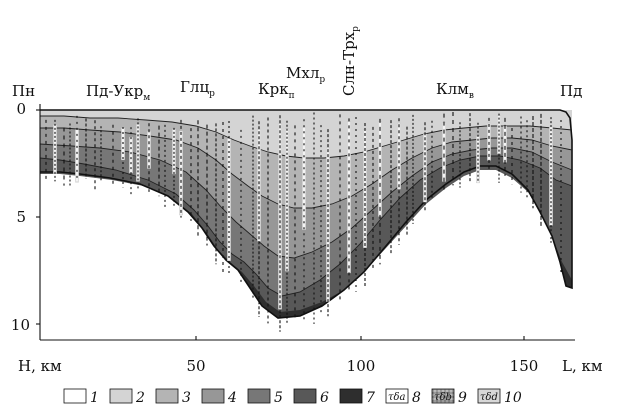 This screenshot has height=412, width=618. Describe the element at coordinates (197, 88) in the screenshot. I see `place-label: Глцр` at that location.